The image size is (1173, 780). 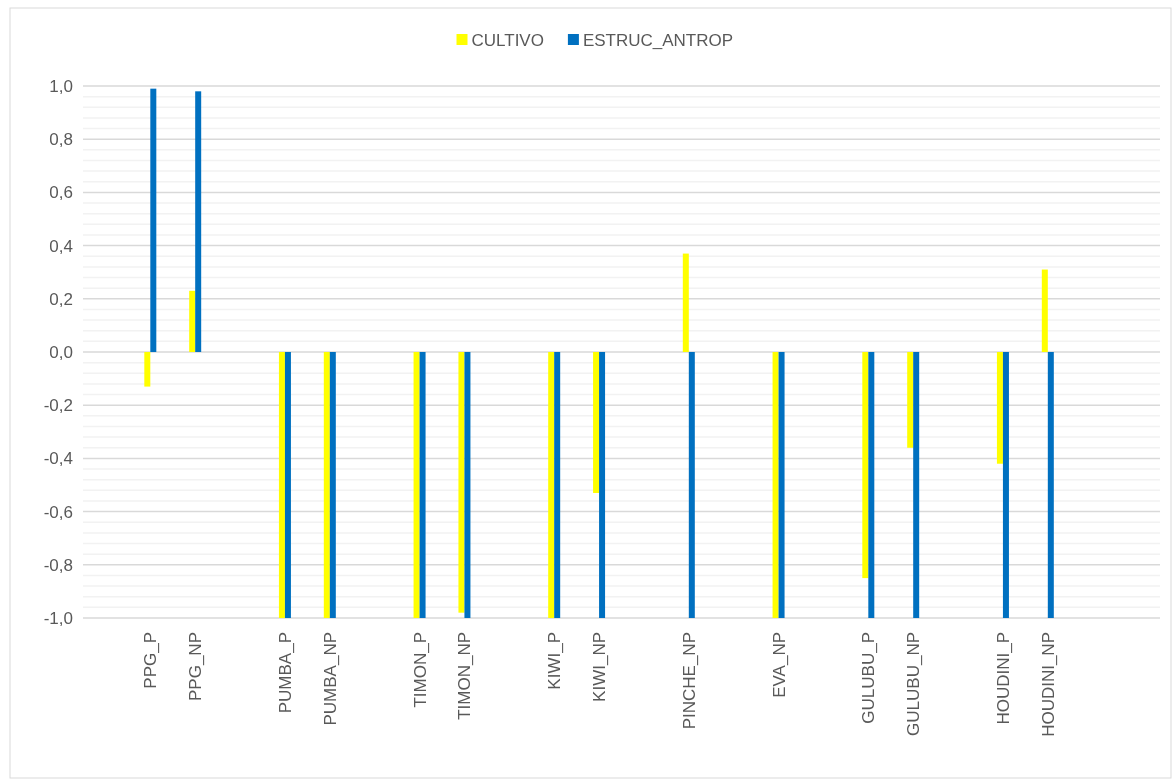 I want to click on y-tick-label: 0,6, so click(x=61, y=193).